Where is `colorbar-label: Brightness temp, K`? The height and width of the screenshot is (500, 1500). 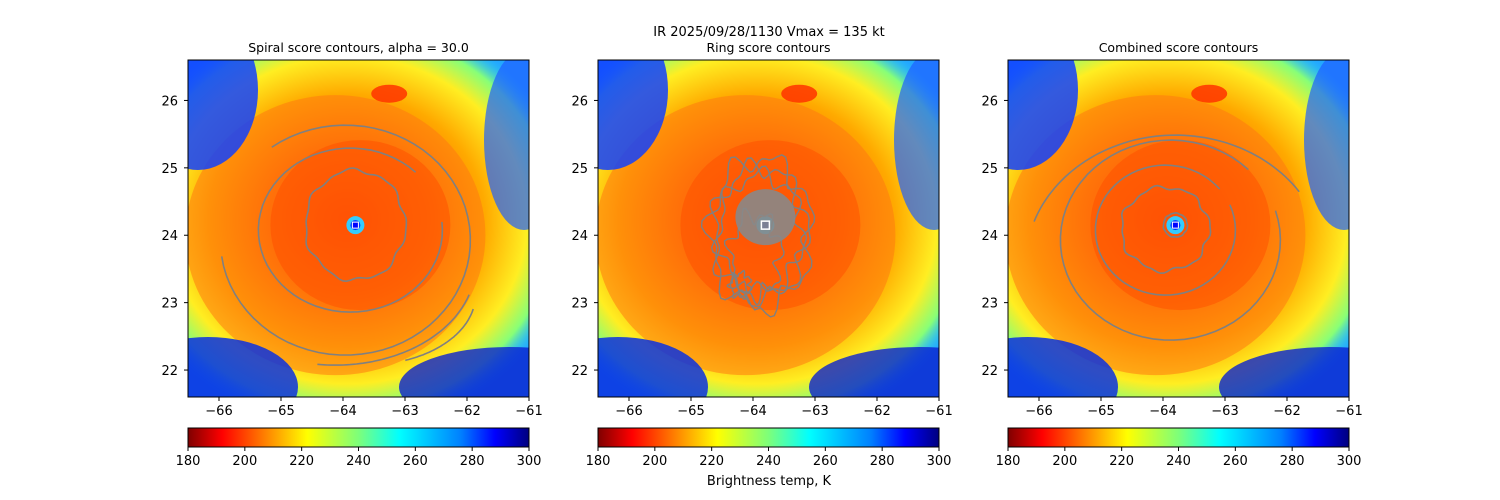 colorbar-label: Brightness temp, K is located at coordinates (769, 481).